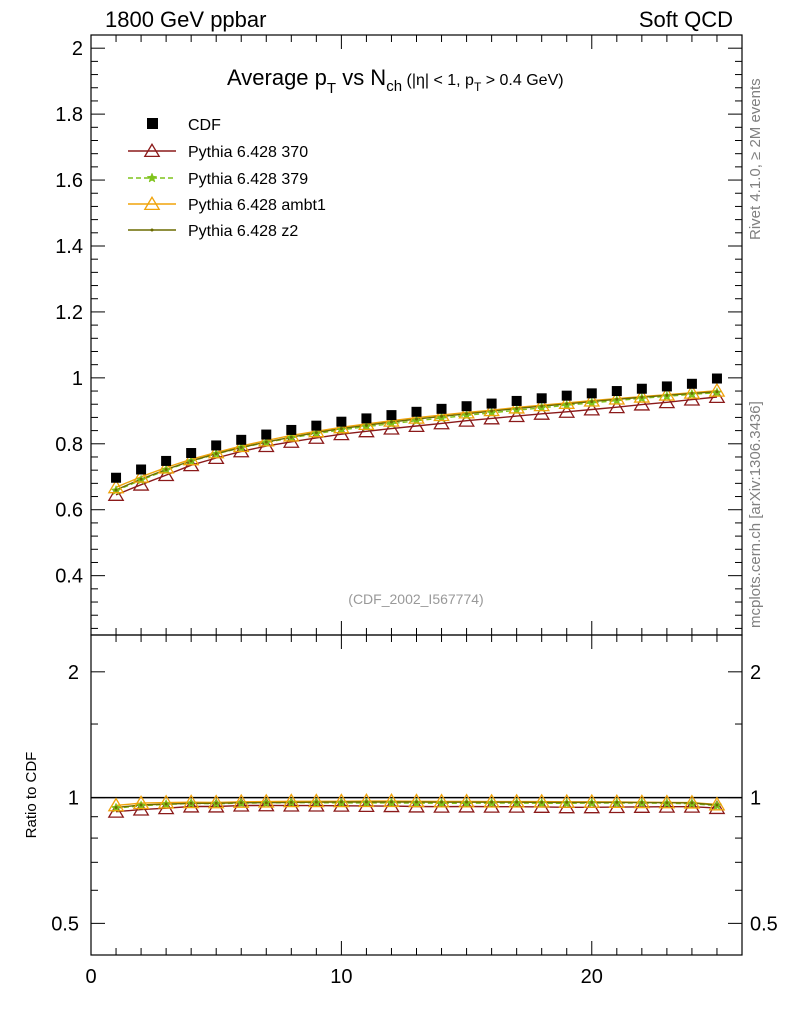 The width and height of the screenshot is (786, 1024). What do you see at coordinates (243, 231) in the screenshot?
I see `legend-label: Pythia 6.428 z2` at bounding box center [243, 231].